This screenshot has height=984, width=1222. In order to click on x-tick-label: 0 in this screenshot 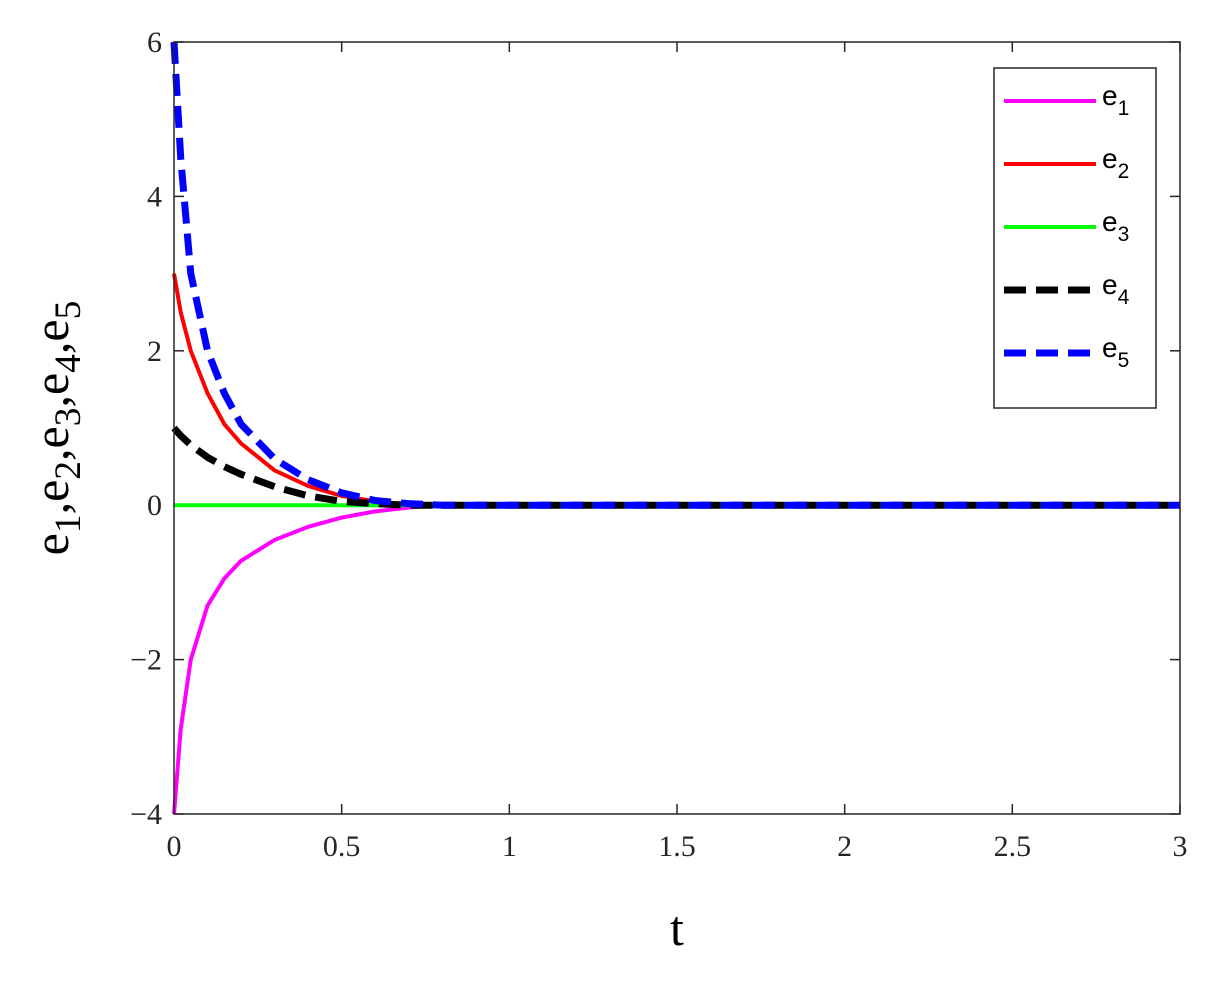, I will do `click(174, 846)`.